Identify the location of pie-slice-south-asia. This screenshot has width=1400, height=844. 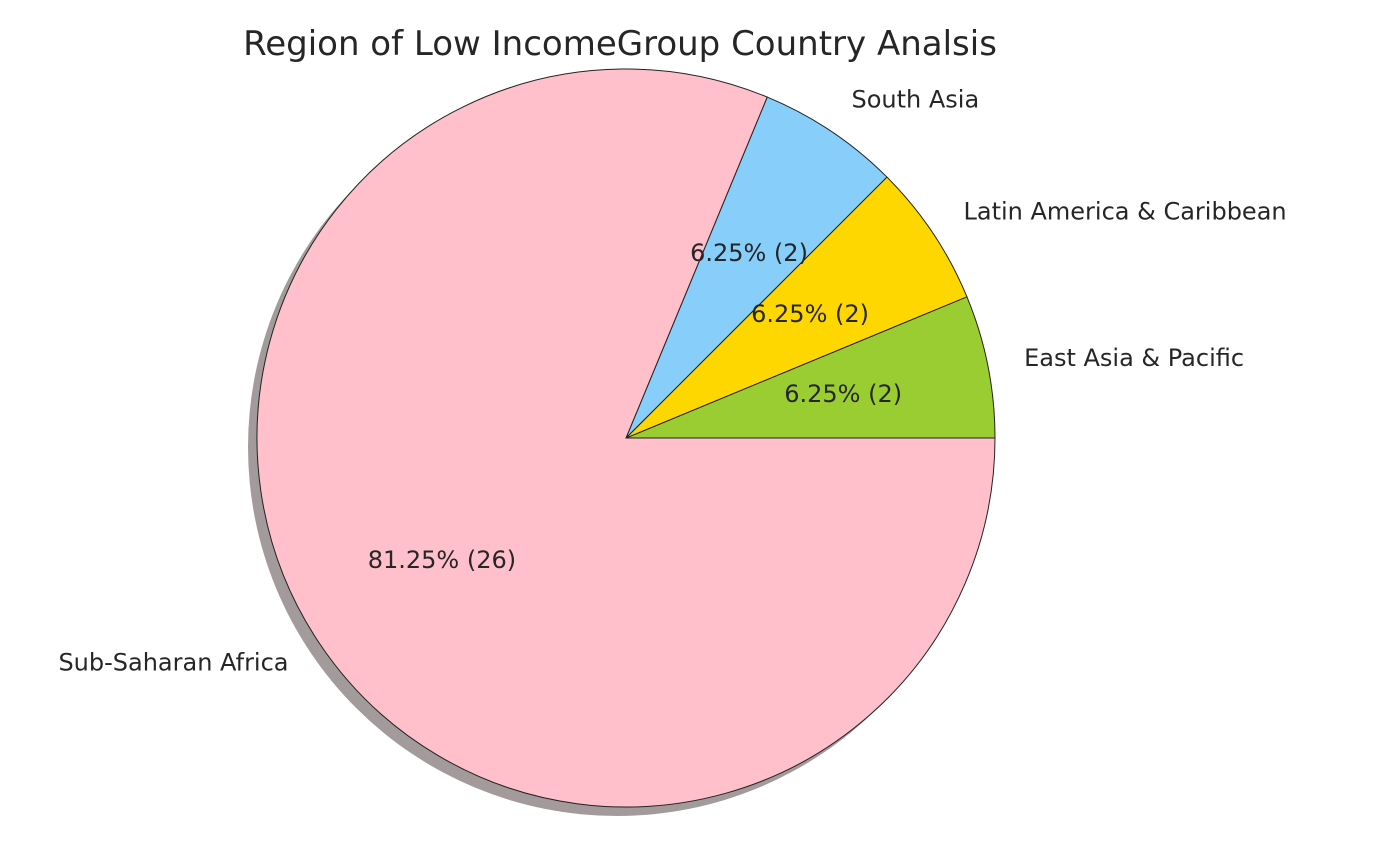
(756, 267).